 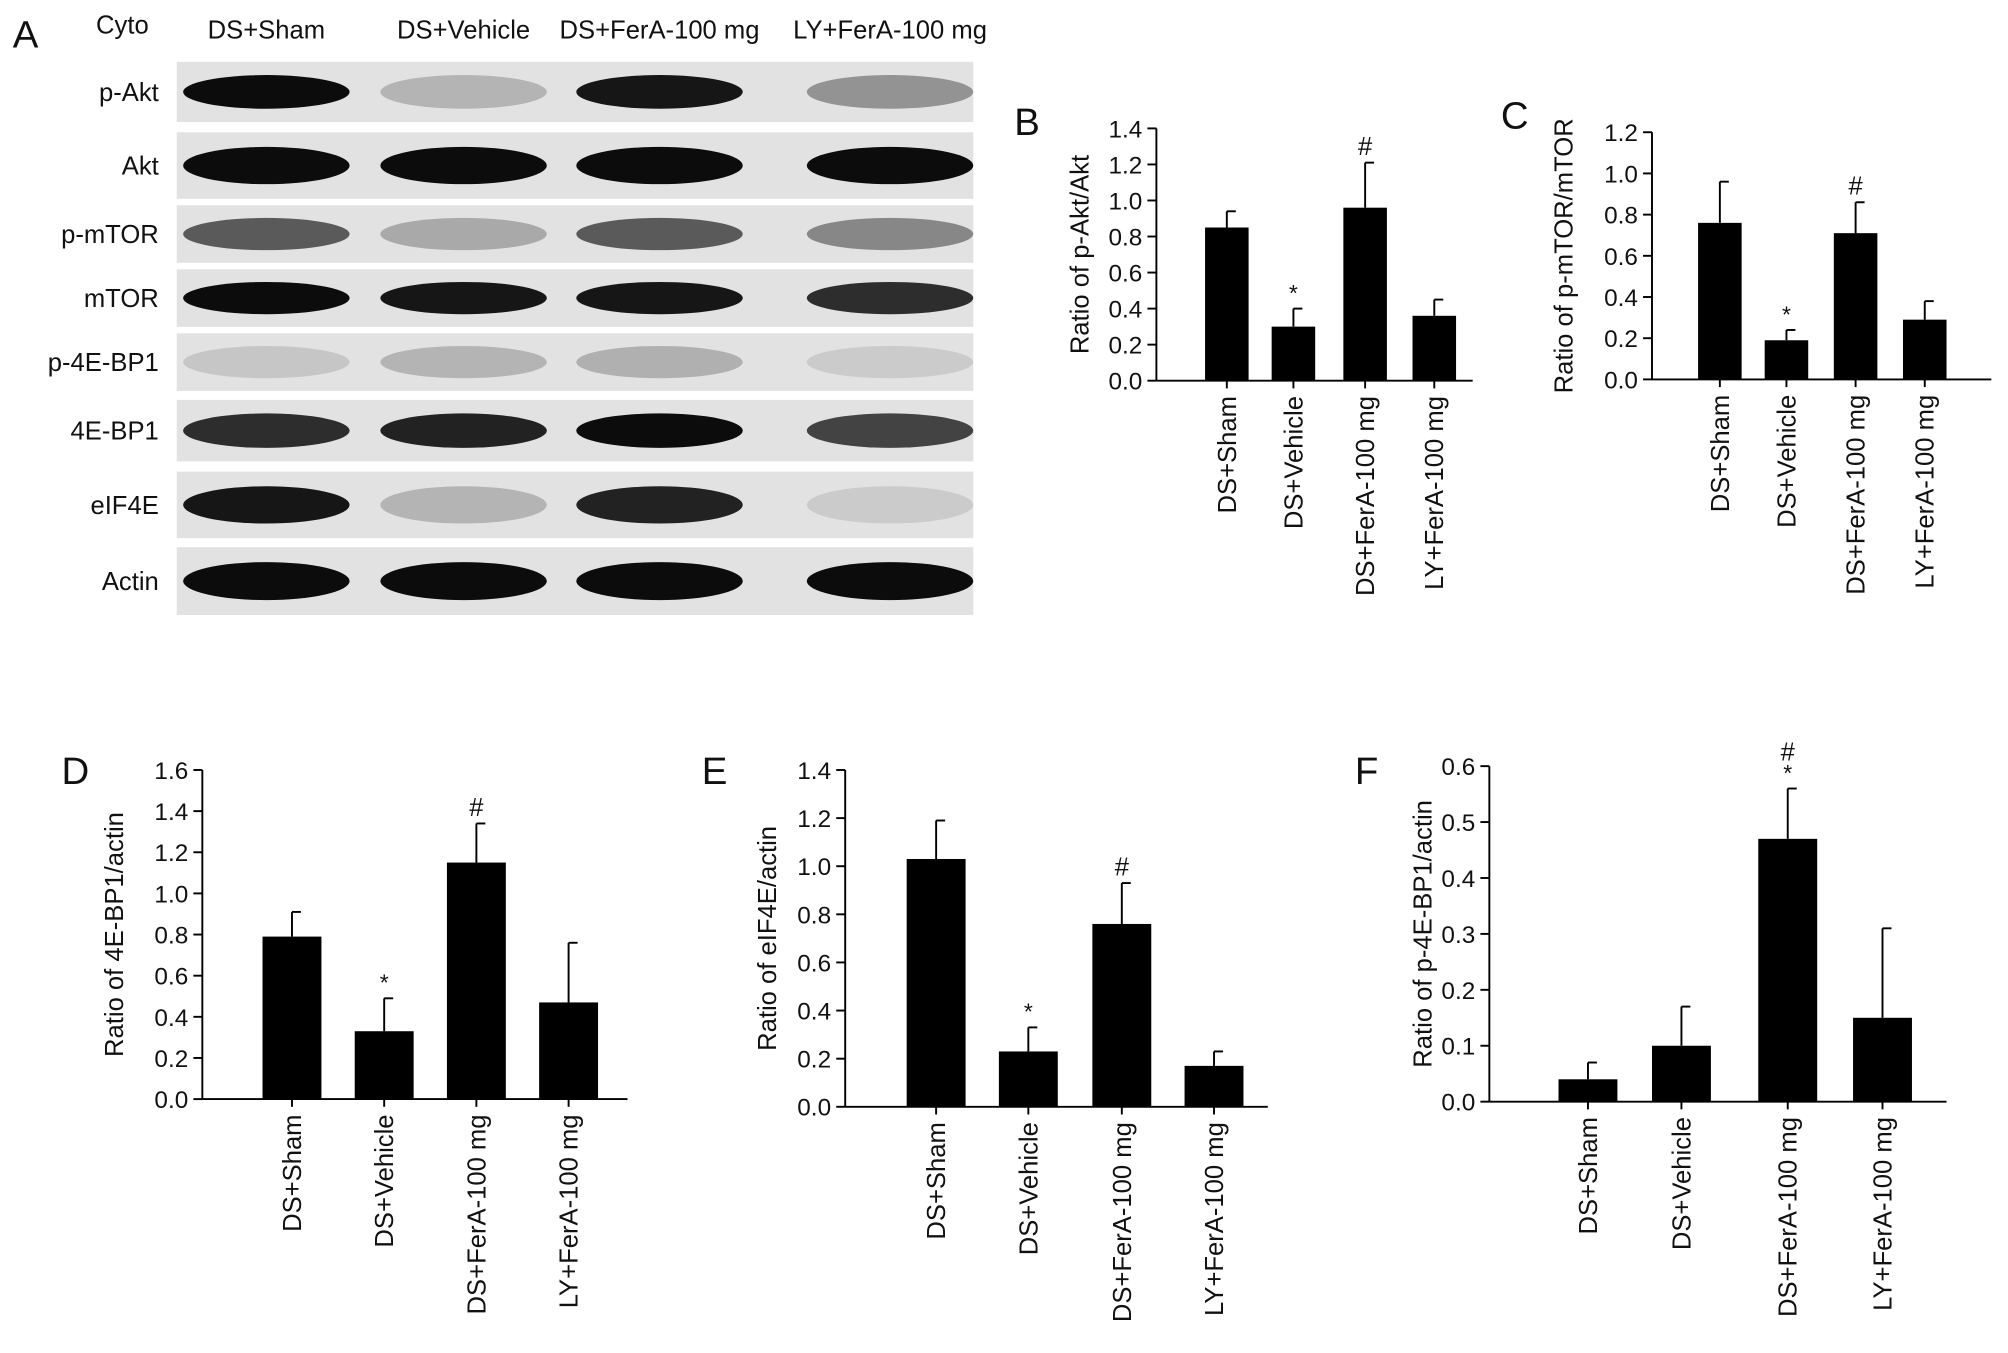 What do you see at coordinates (171, 771) in the screenshot?
I see `y-tick-label: 1.6` at bounding box center [171, 771].